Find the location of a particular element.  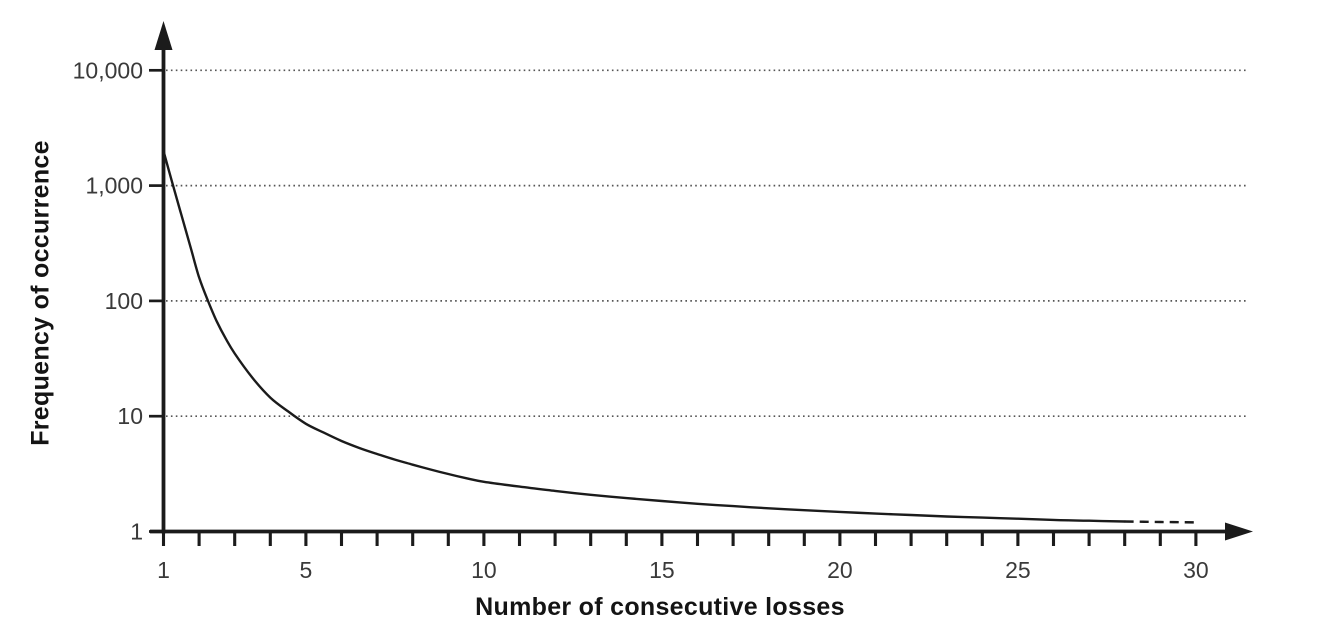

y-tick-label: 1,000 is located at coordinates (114, 186).